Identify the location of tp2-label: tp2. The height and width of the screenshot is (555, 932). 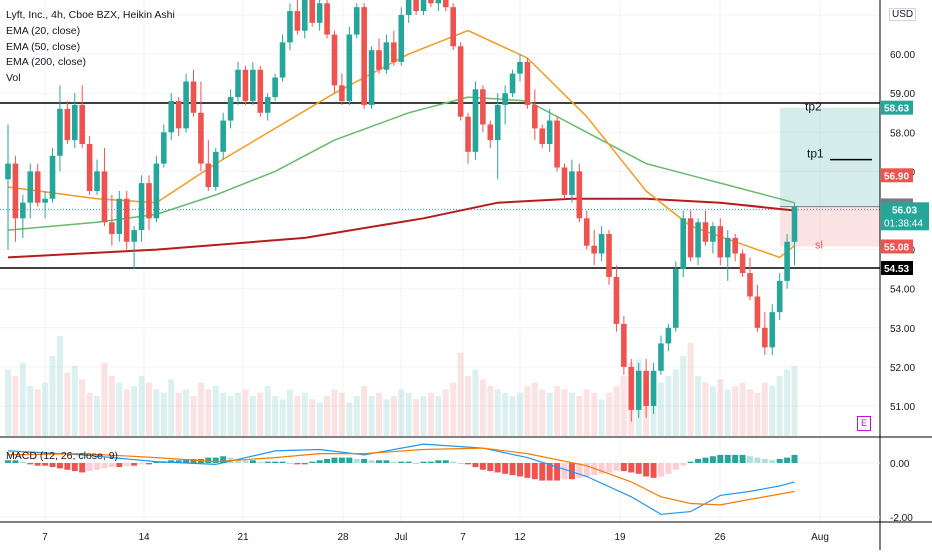
(813, 107).